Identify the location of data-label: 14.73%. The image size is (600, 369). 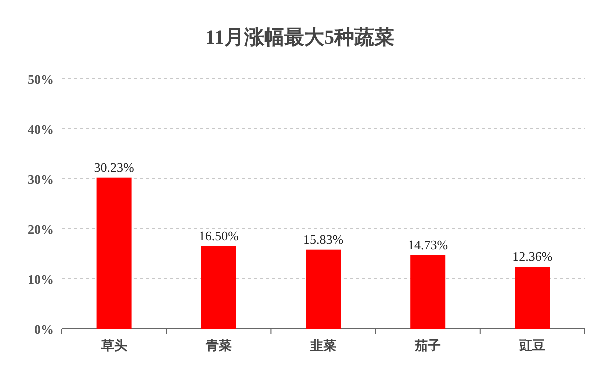
(428, 244).